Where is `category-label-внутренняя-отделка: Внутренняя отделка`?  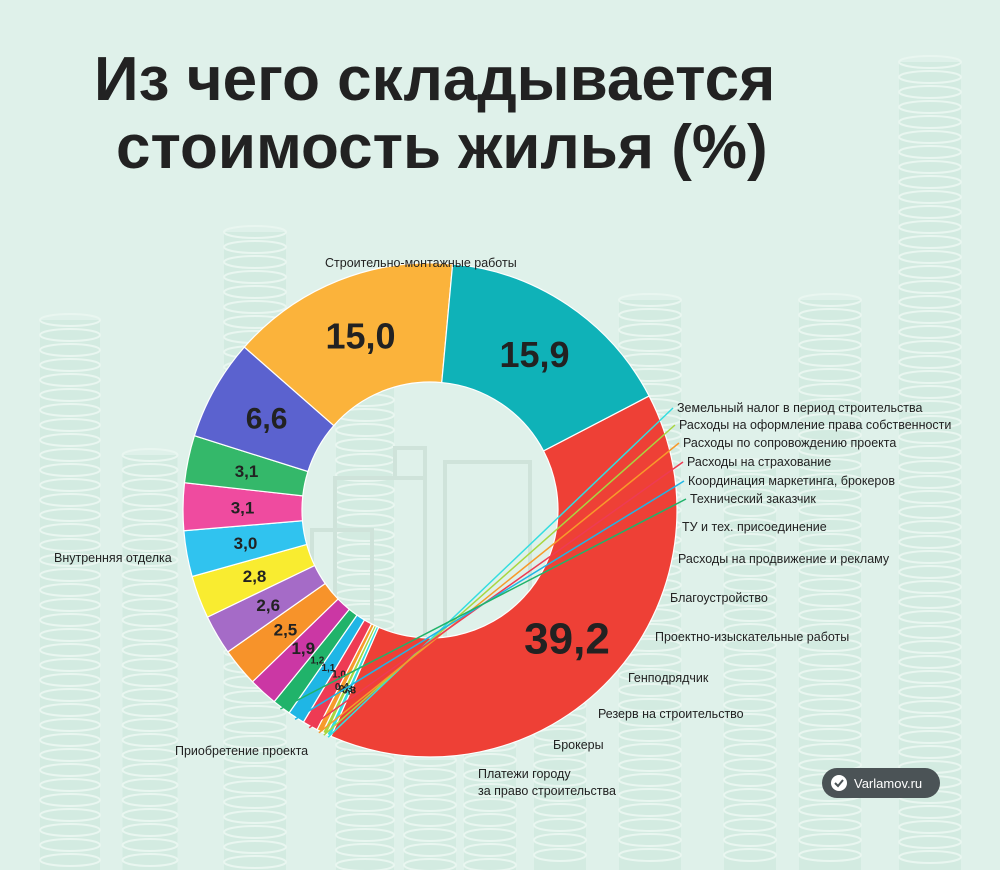 category-label-внутренняя-отделка: Внутренняя отделка is located at coordinates (113, 558).